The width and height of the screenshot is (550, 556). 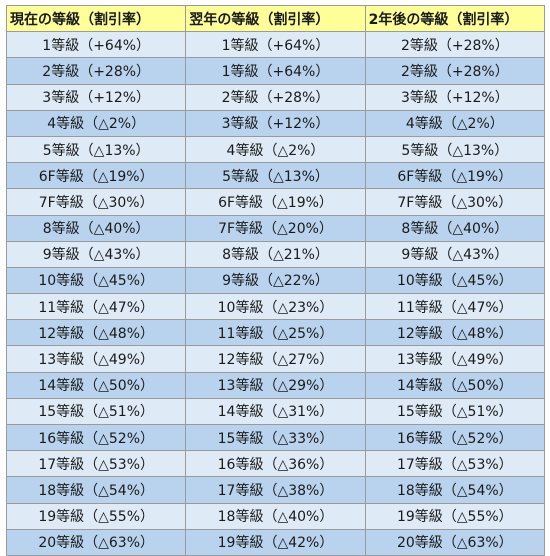 What do you see at coordinates (454, 411) in the screenshot?
I see `two-years-later-grade-cell: 15等級（△51%）` at bounding box center [454, 411].